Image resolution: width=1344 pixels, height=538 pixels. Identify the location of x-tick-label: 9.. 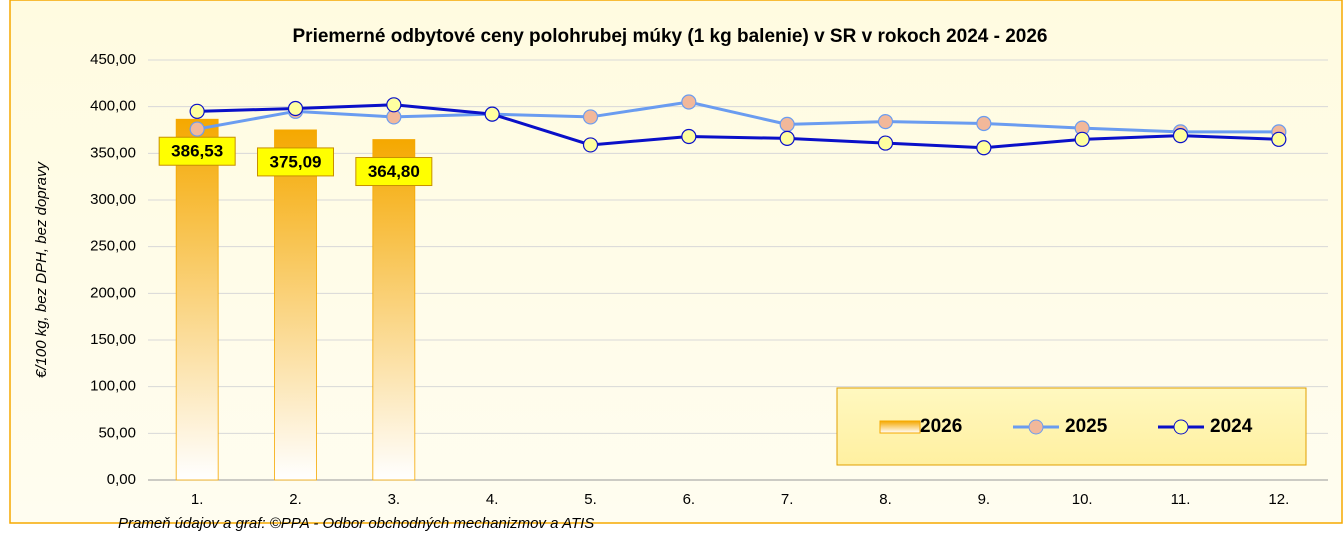
(984, 499).